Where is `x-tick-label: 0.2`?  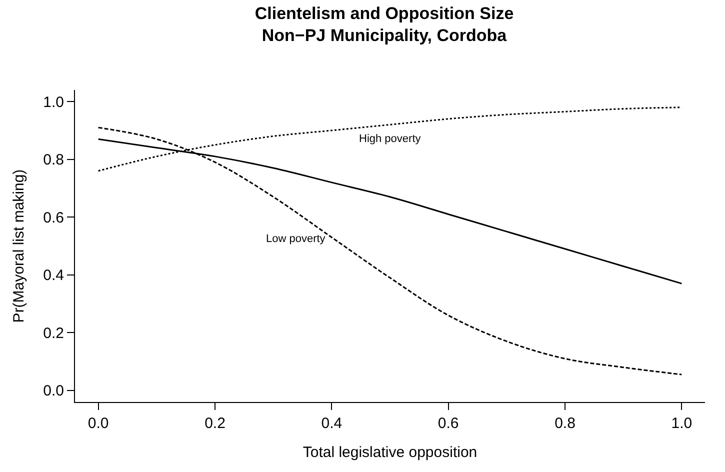 x-tick-label: 0.2 is located at coordinates (215, 423).